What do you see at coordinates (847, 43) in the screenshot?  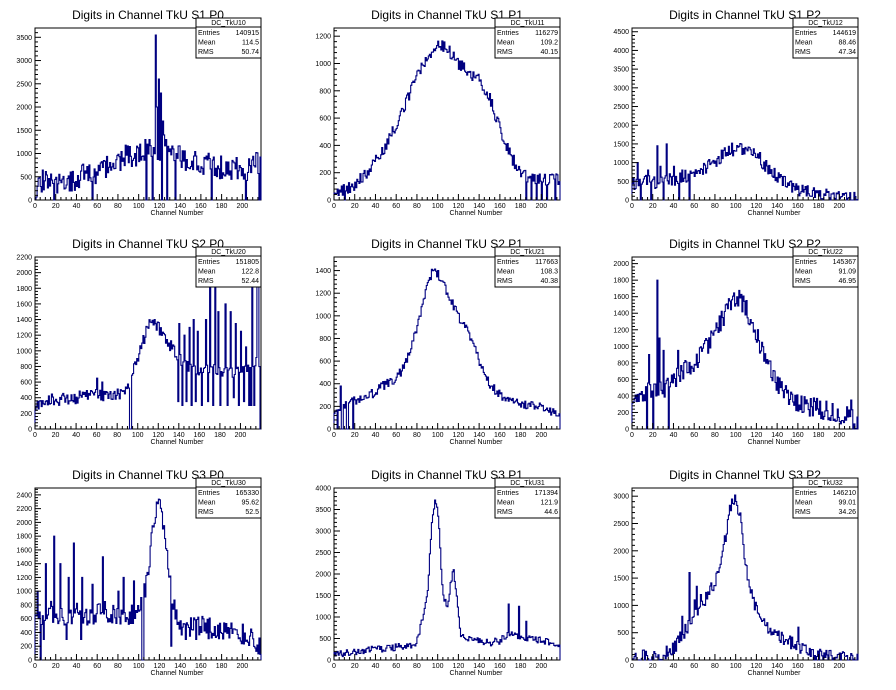 I see `stats-value: 88.46` at bounding box center [847, 43].